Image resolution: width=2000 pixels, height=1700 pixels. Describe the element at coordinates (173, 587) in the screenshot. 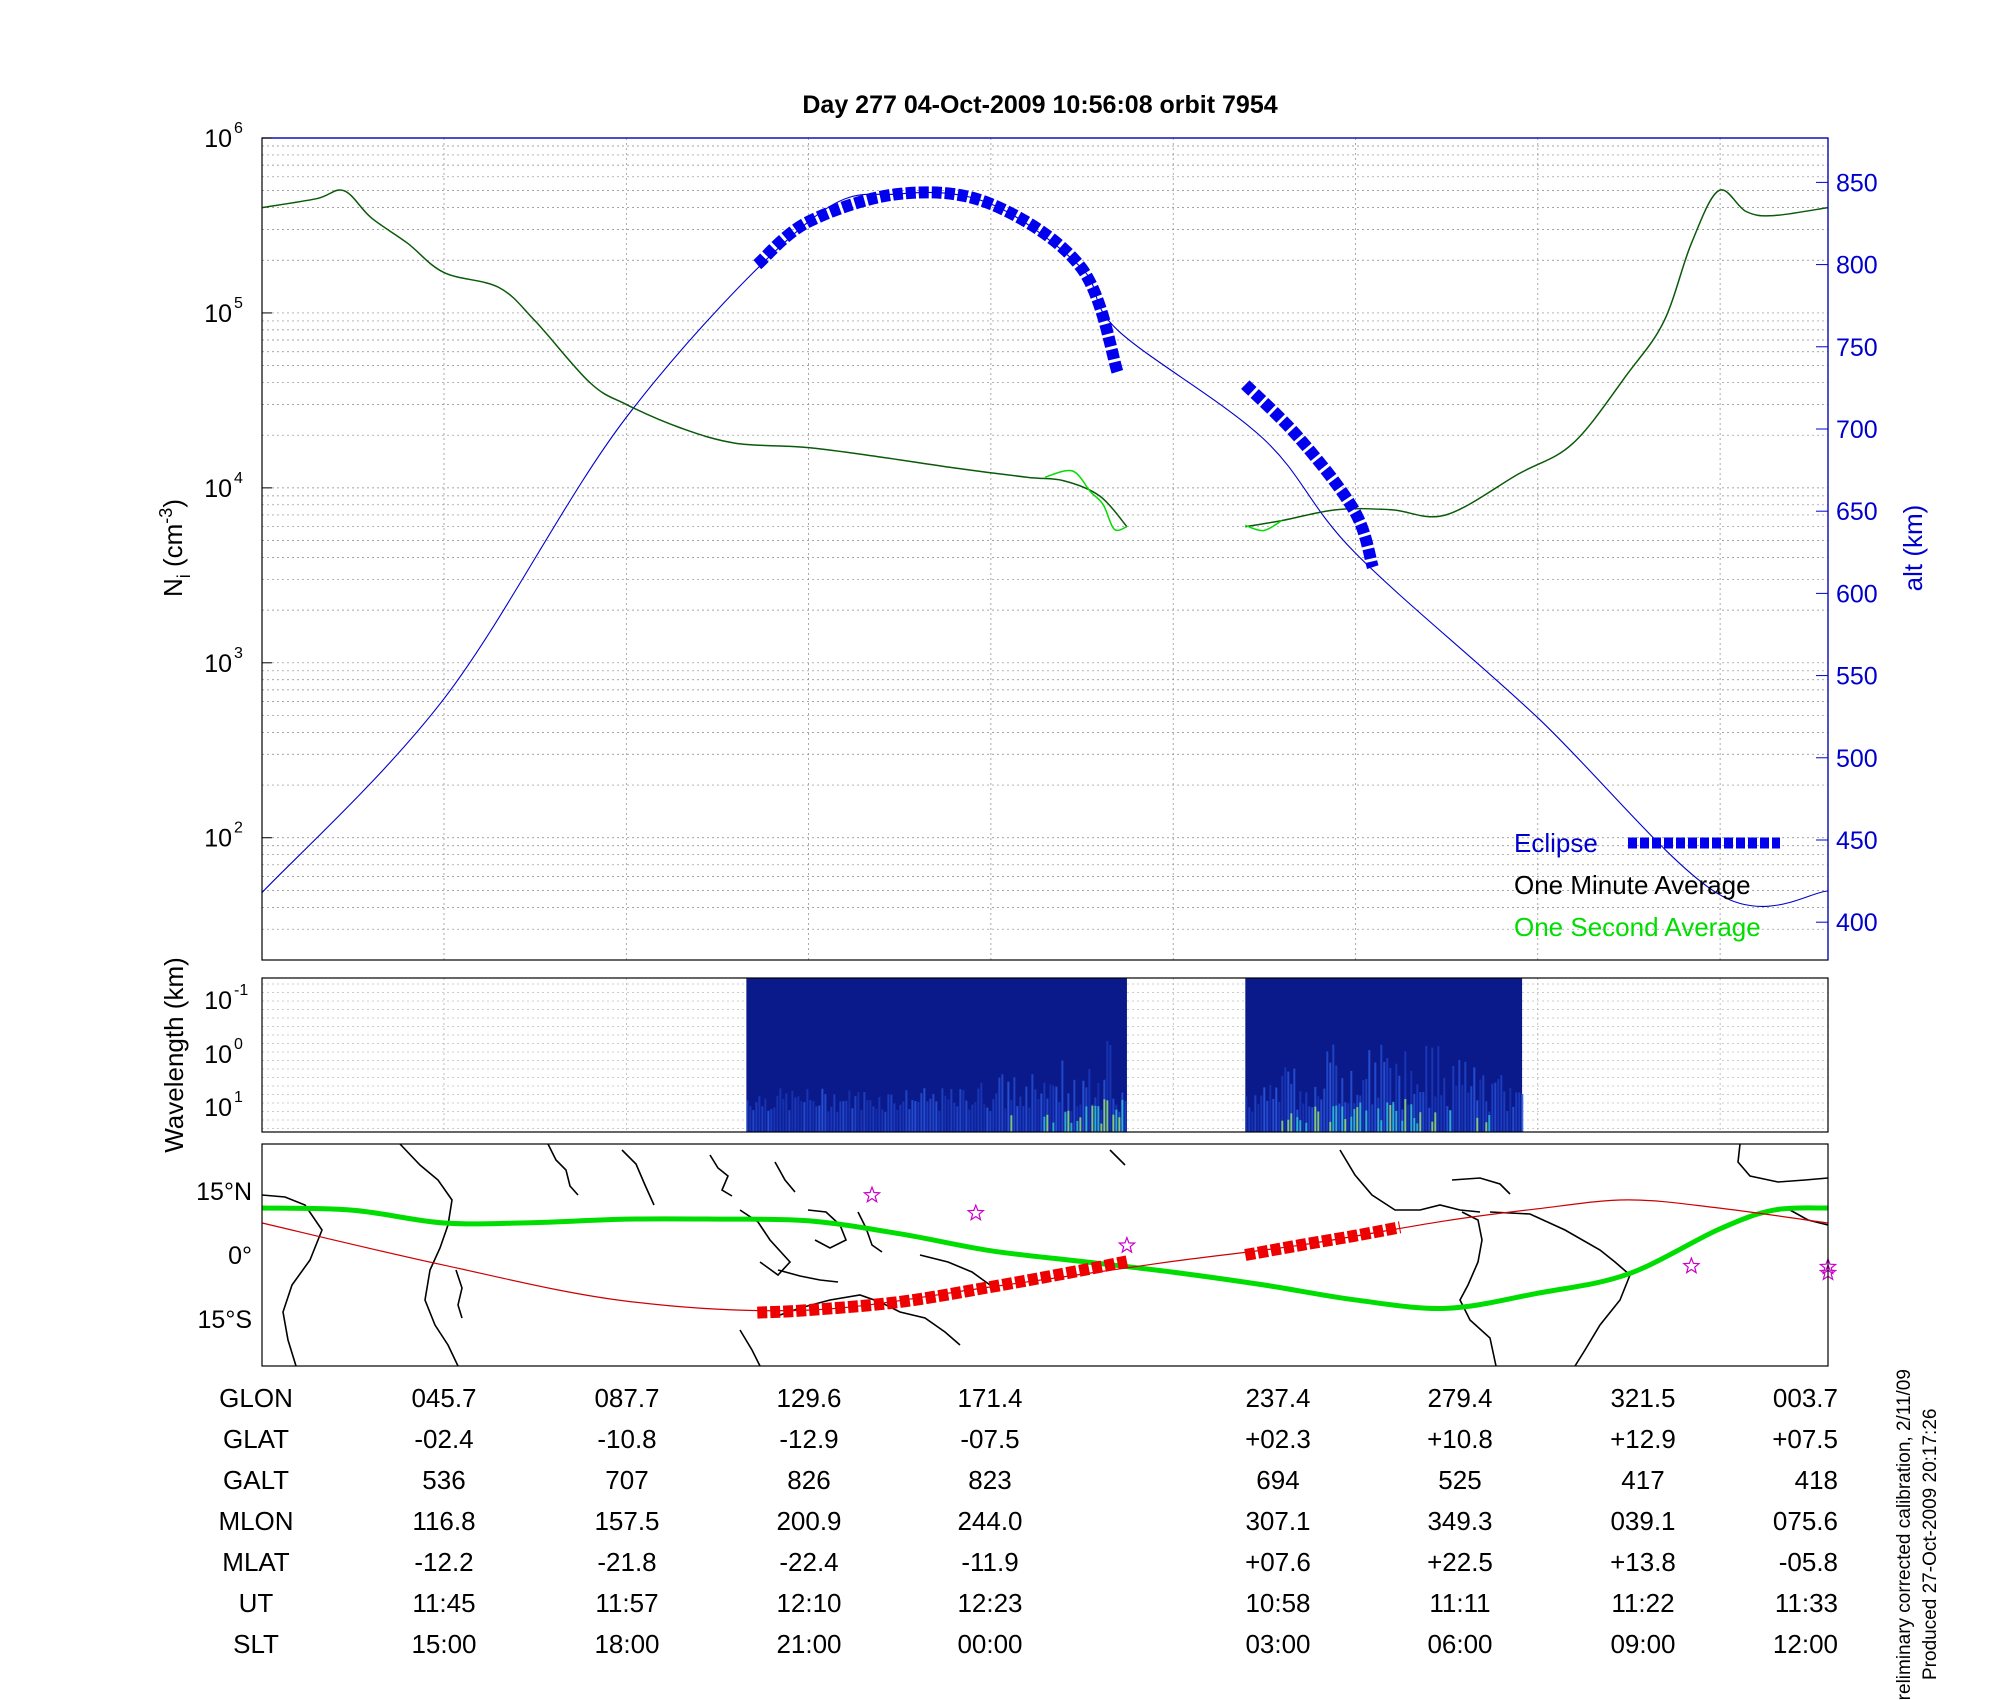

I see `density-axis-label-n: N` at that location.